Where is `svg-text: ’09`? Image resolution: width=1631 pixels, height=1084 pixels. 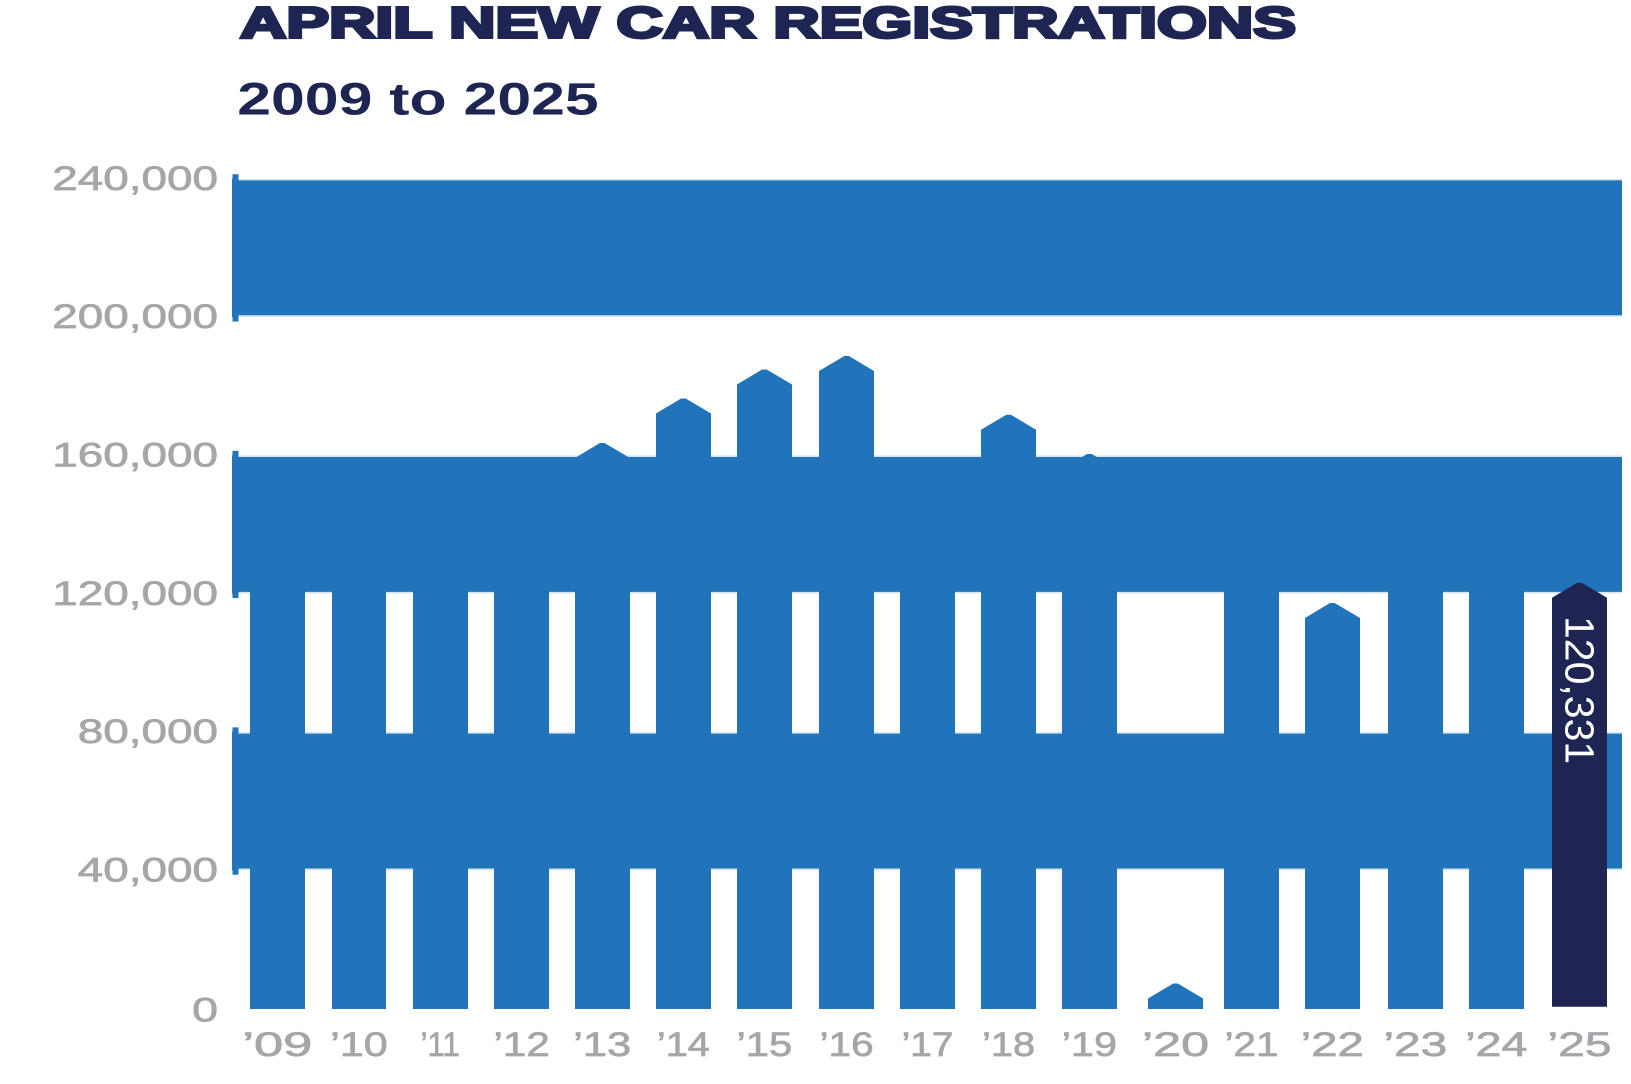 svg-text: ’09 is located at coordinates (277, 1045).